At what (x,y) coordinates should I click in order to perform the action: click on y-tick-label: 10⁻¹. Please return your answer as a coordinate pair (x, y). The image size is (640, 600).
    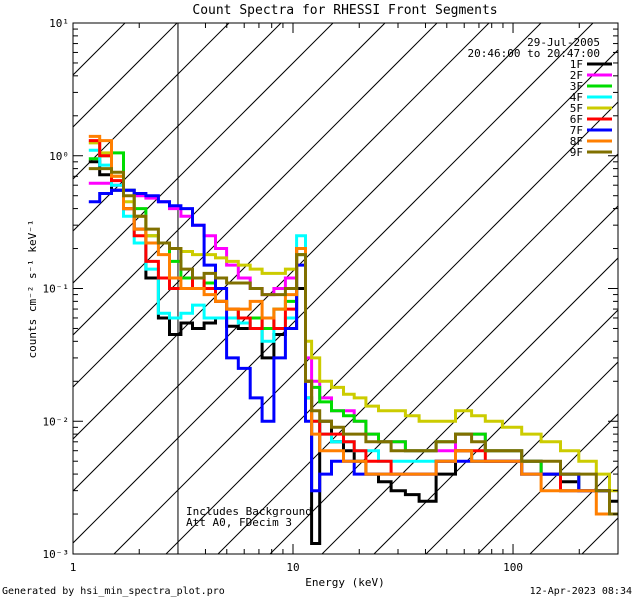
    Looking at the image, I should click on (56, 289).